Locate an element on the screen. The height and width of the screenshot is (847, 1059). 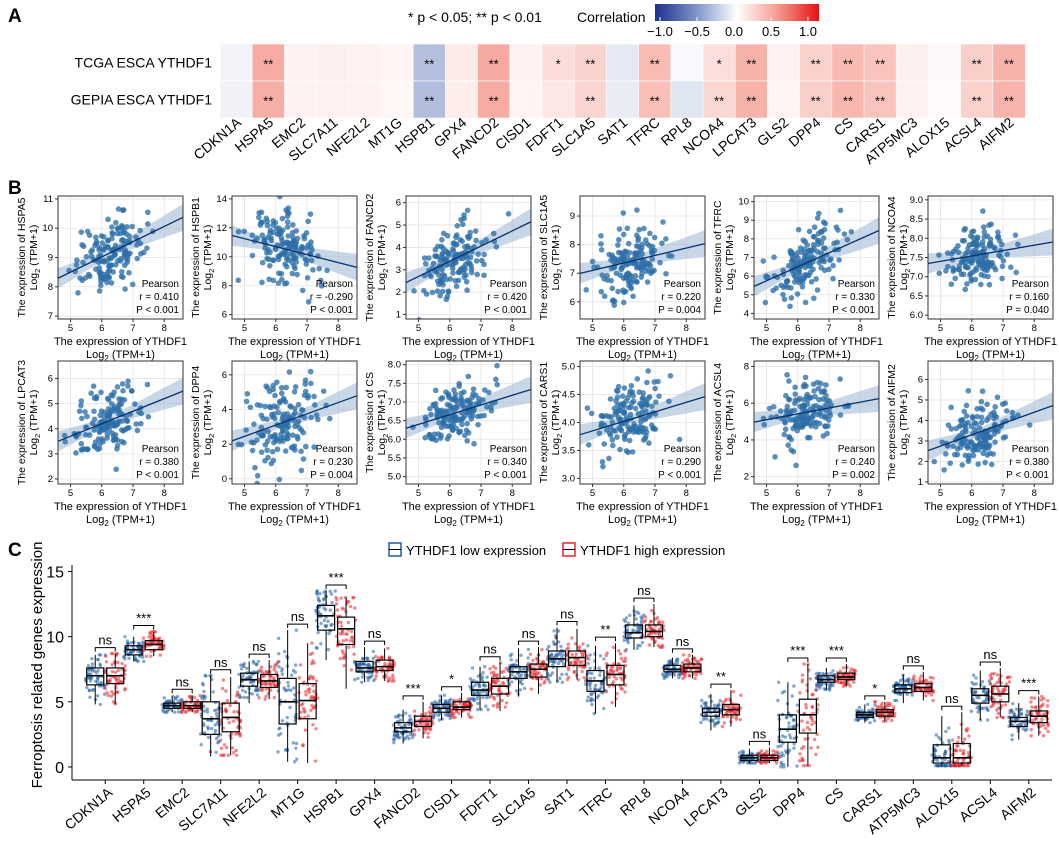
r-value: r = 0.160 is located at coordinates (1029, 297).